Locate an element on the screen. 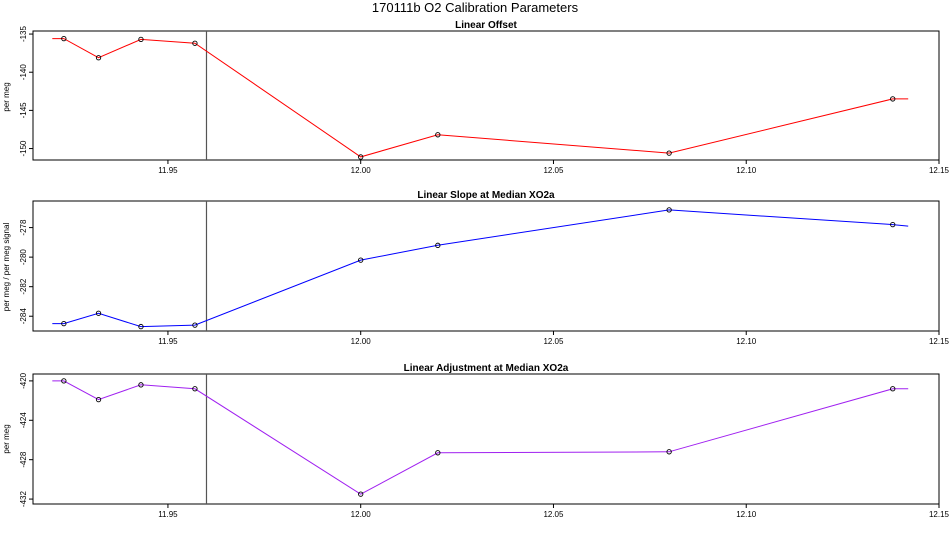 This screenshot has height=550, width=950. y-tick-label: -424 is located at coordinates (23, 420).